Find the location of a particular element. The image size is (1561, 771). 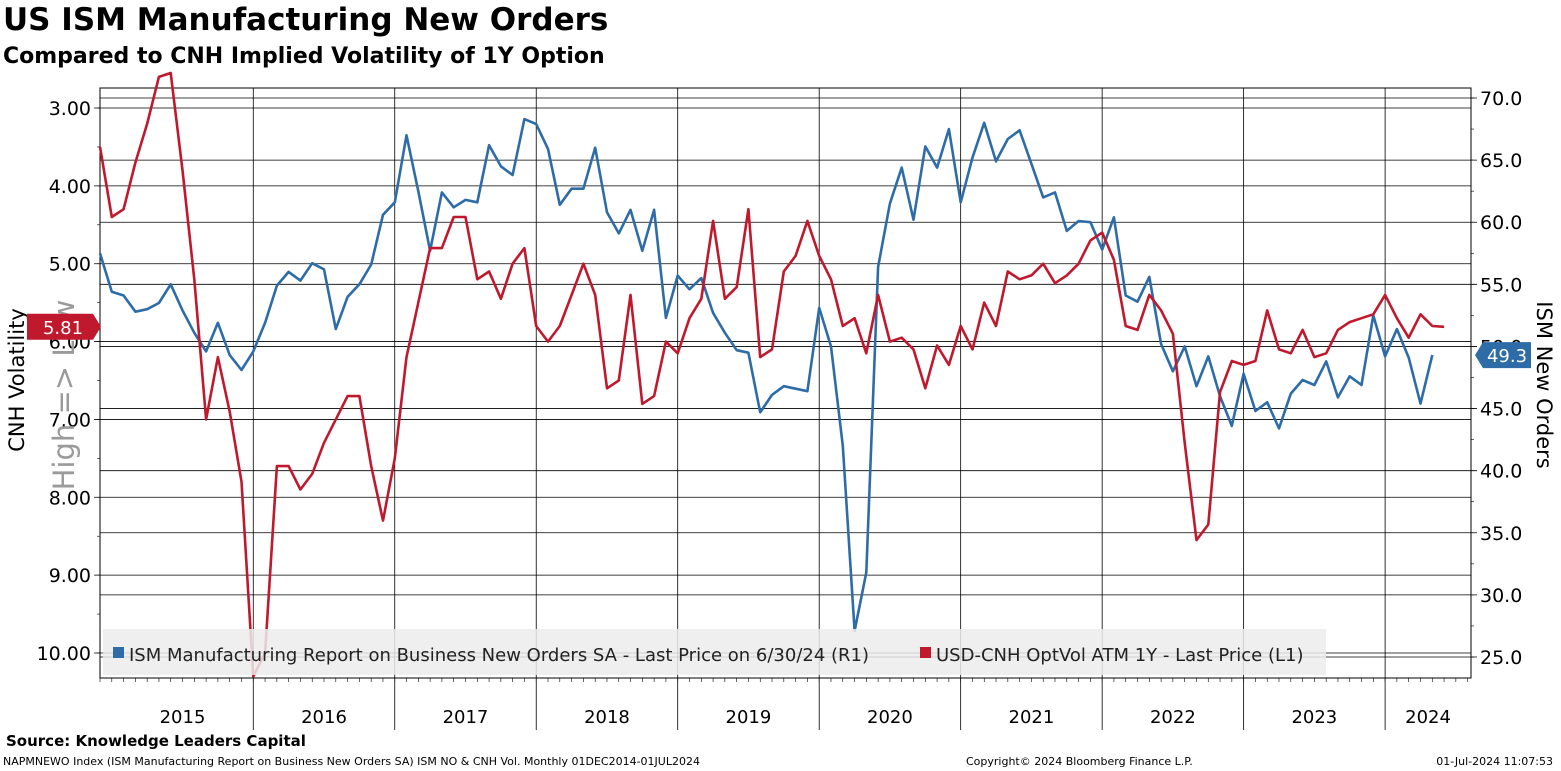

chart-title: US ISM Manufacturing New Orders is located at coordinates (306, 20).